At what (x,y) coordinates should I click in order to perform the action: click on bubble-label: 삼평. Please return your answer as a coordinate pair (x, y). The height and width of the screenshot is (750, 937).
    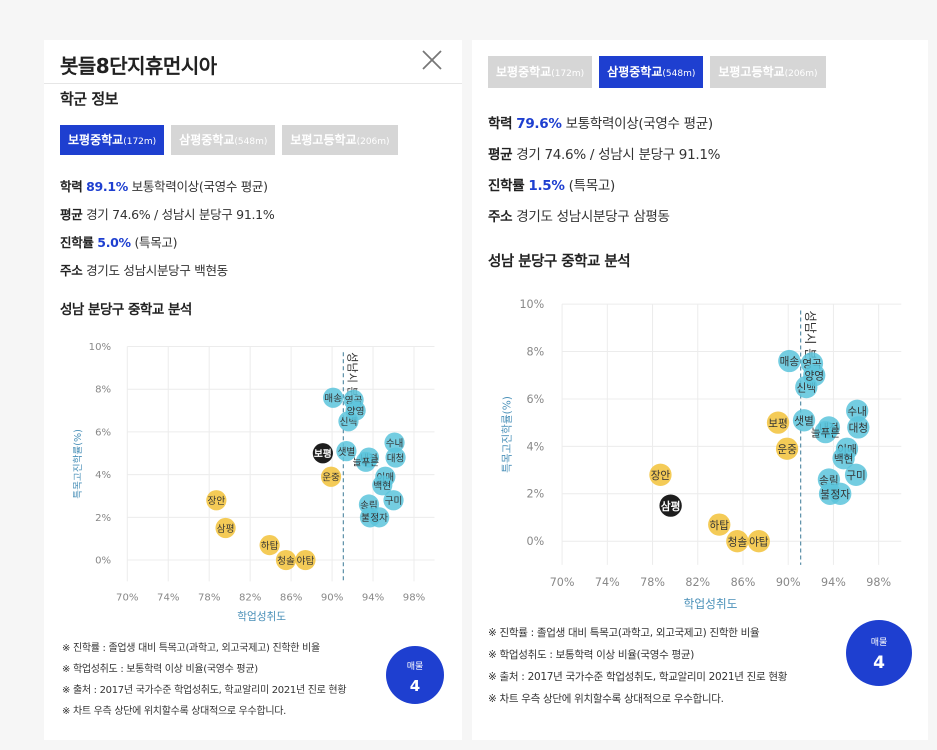
    Looking at the image, I should click on (671, 506).